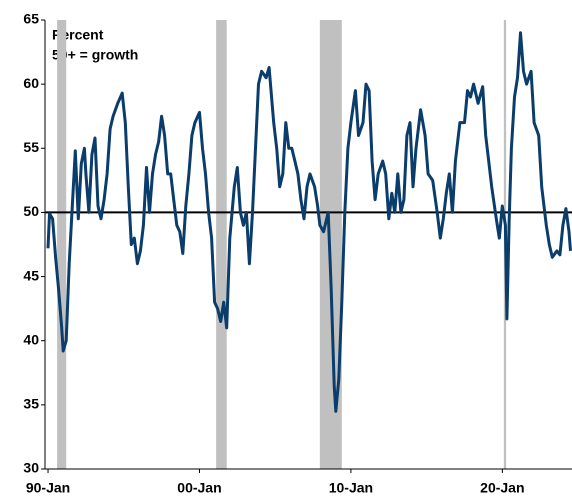  What do you see at coordinates (502, 488) in the screenshot?
I see `x-tick-label: 20-Jan` at bounding box center [502, 488].